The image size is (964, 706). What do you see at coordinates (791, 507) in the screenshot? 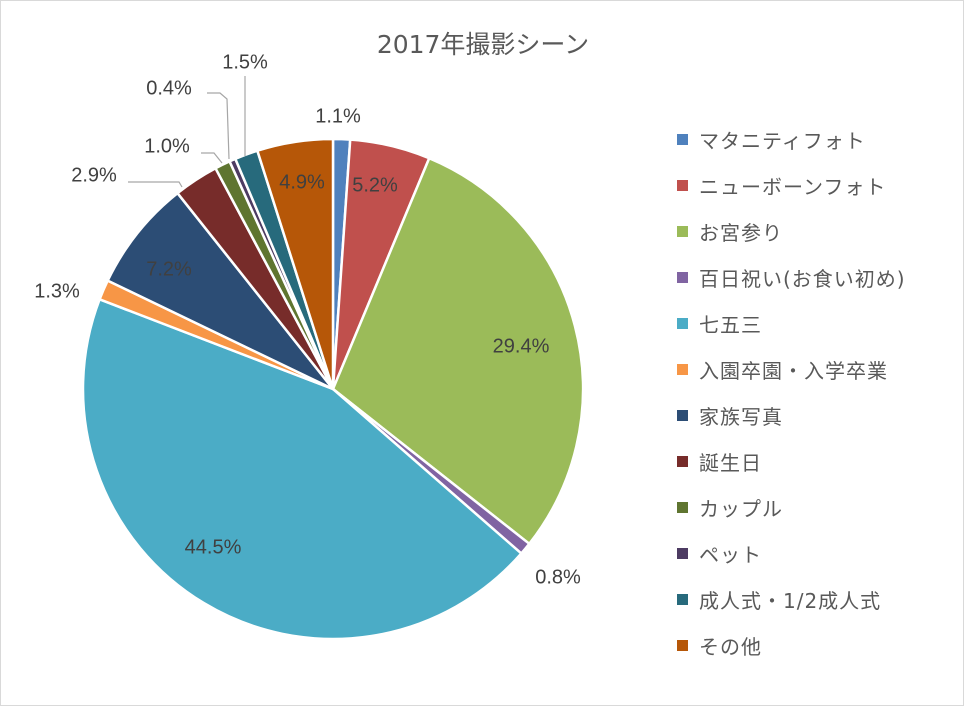
I see `legend-item: カップル` at bounding box center [791, 507].